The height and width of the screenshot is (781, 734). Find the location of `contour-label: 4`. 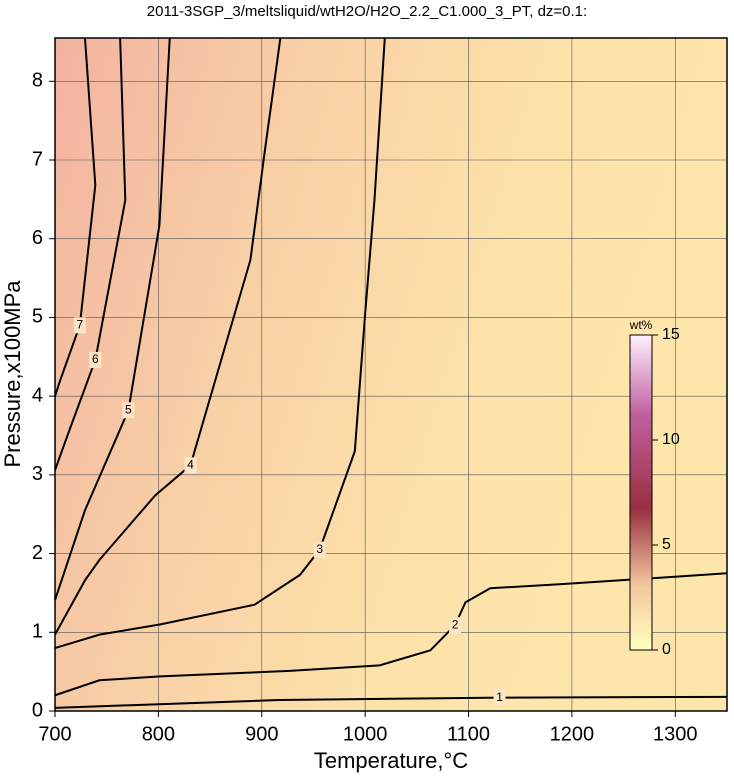

contour-label: 4 is located at coordinates (190, 465).